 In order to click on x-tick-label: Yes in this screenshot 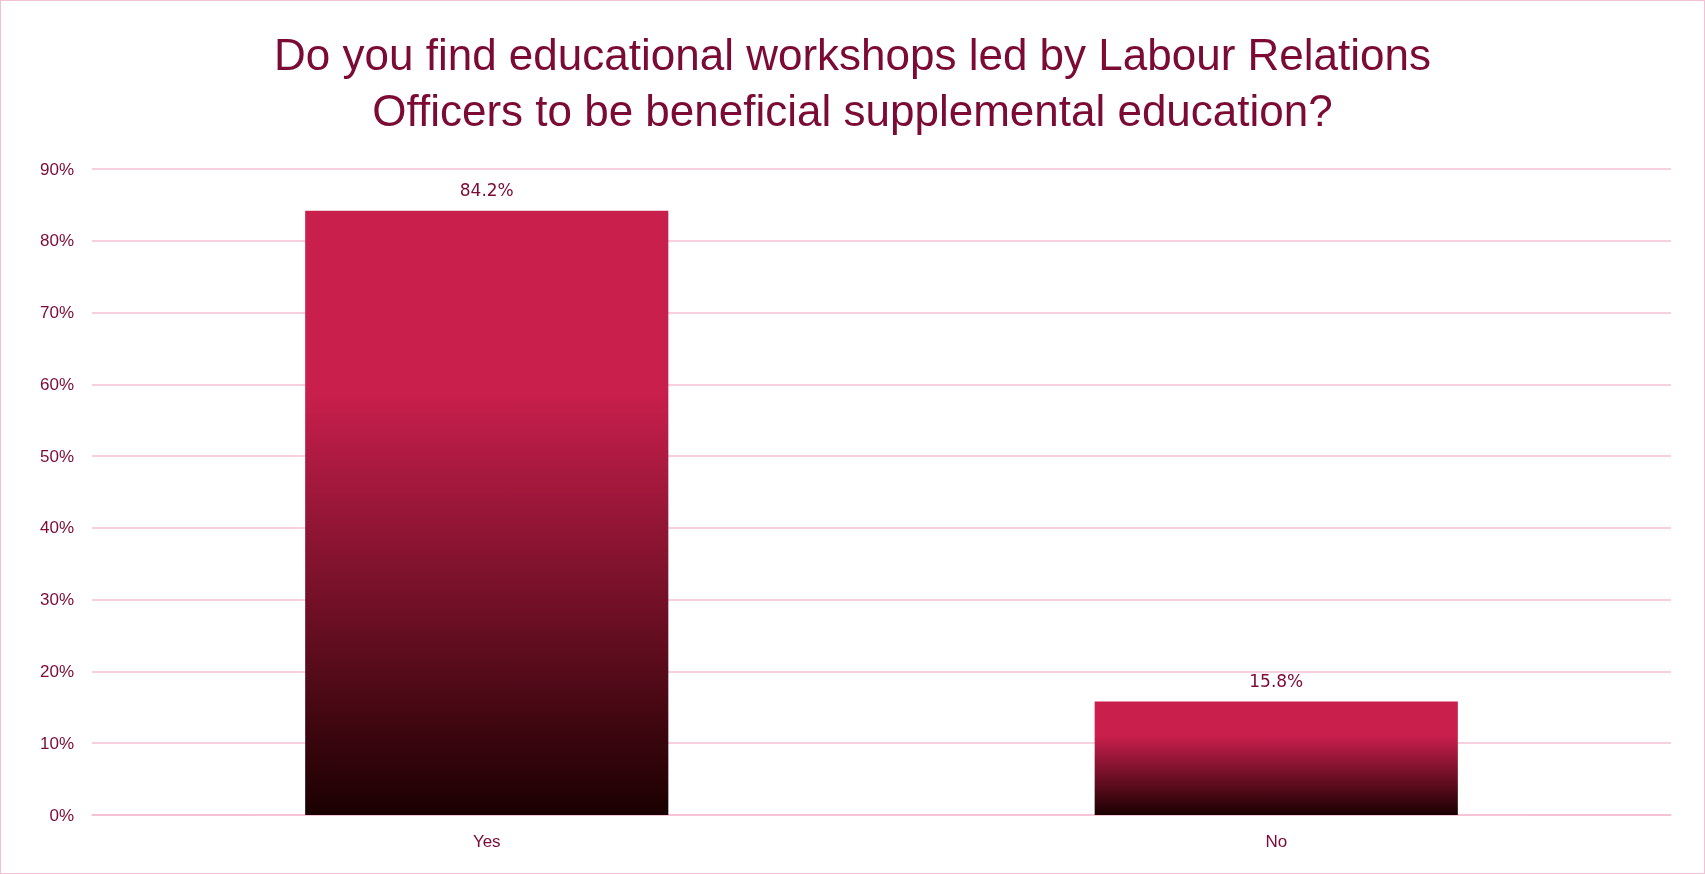, I will do `click(486, 841)`.